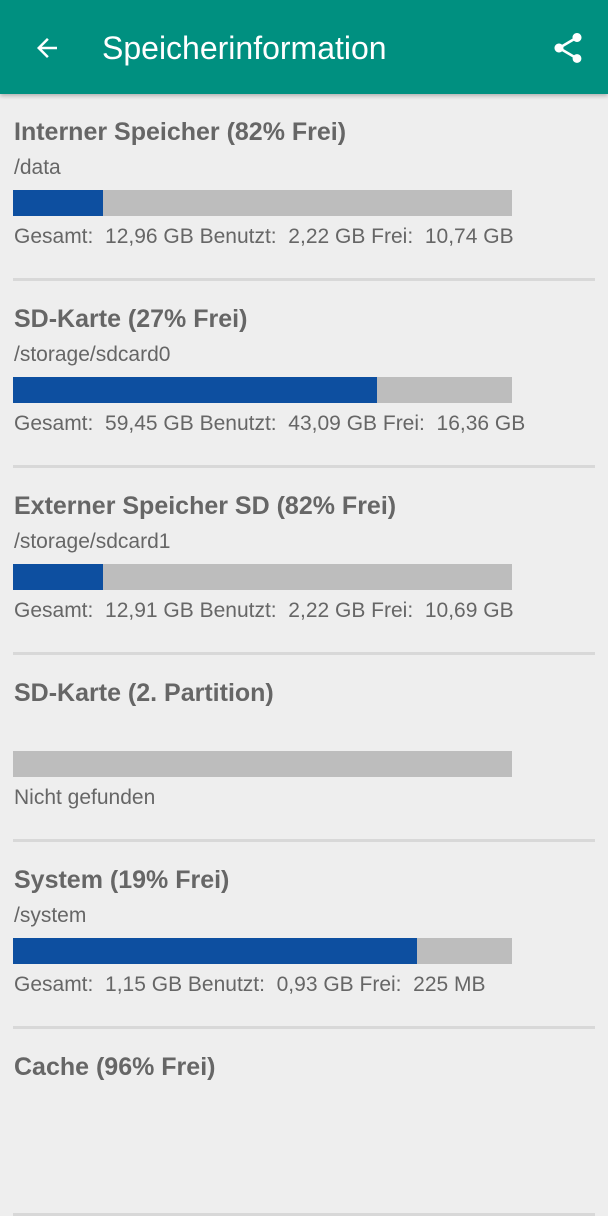 This screenshot has height=1216, width=608. I want to click on back-button, so click(47, 48).